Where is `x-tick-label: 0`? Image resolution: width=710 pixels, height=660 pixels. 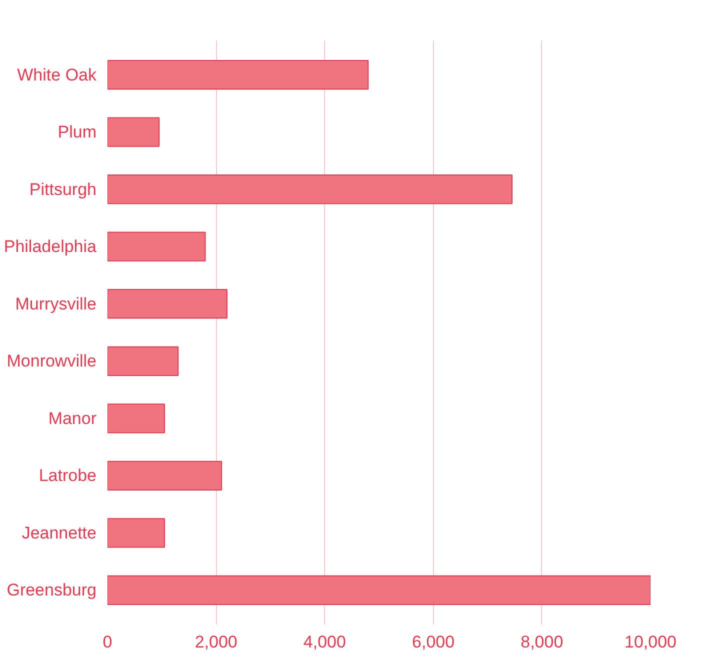
x-tick-label: 0 is located at coordinates (107, 642).